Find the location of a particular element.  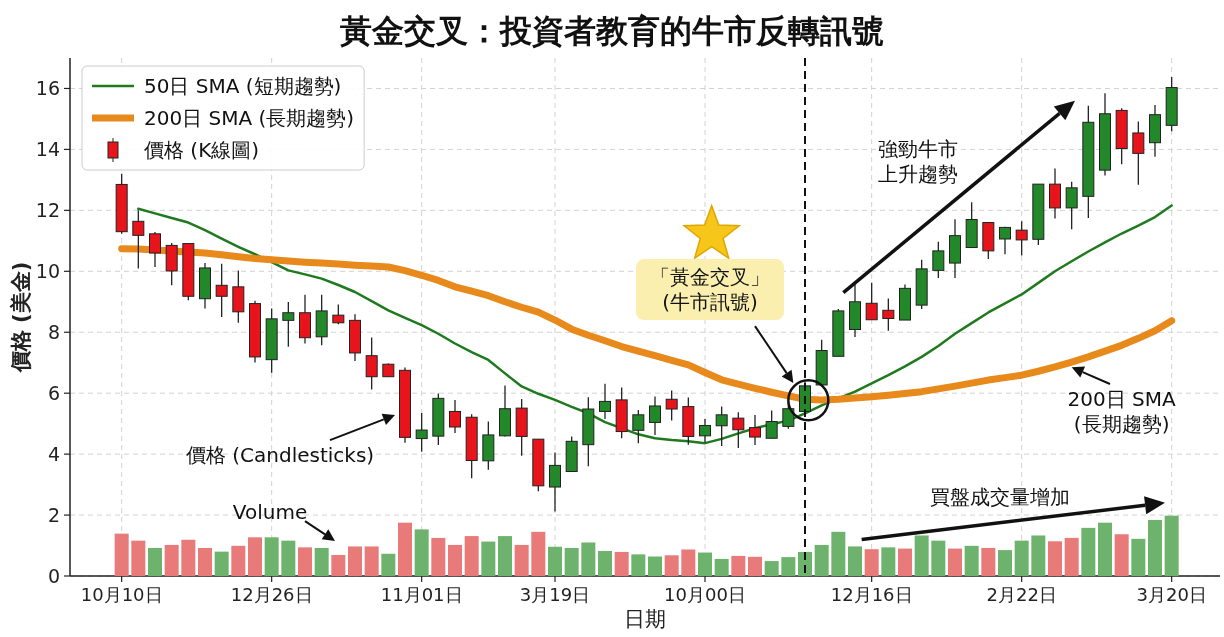

annotation: Volume is located at coordinates (270, 512).